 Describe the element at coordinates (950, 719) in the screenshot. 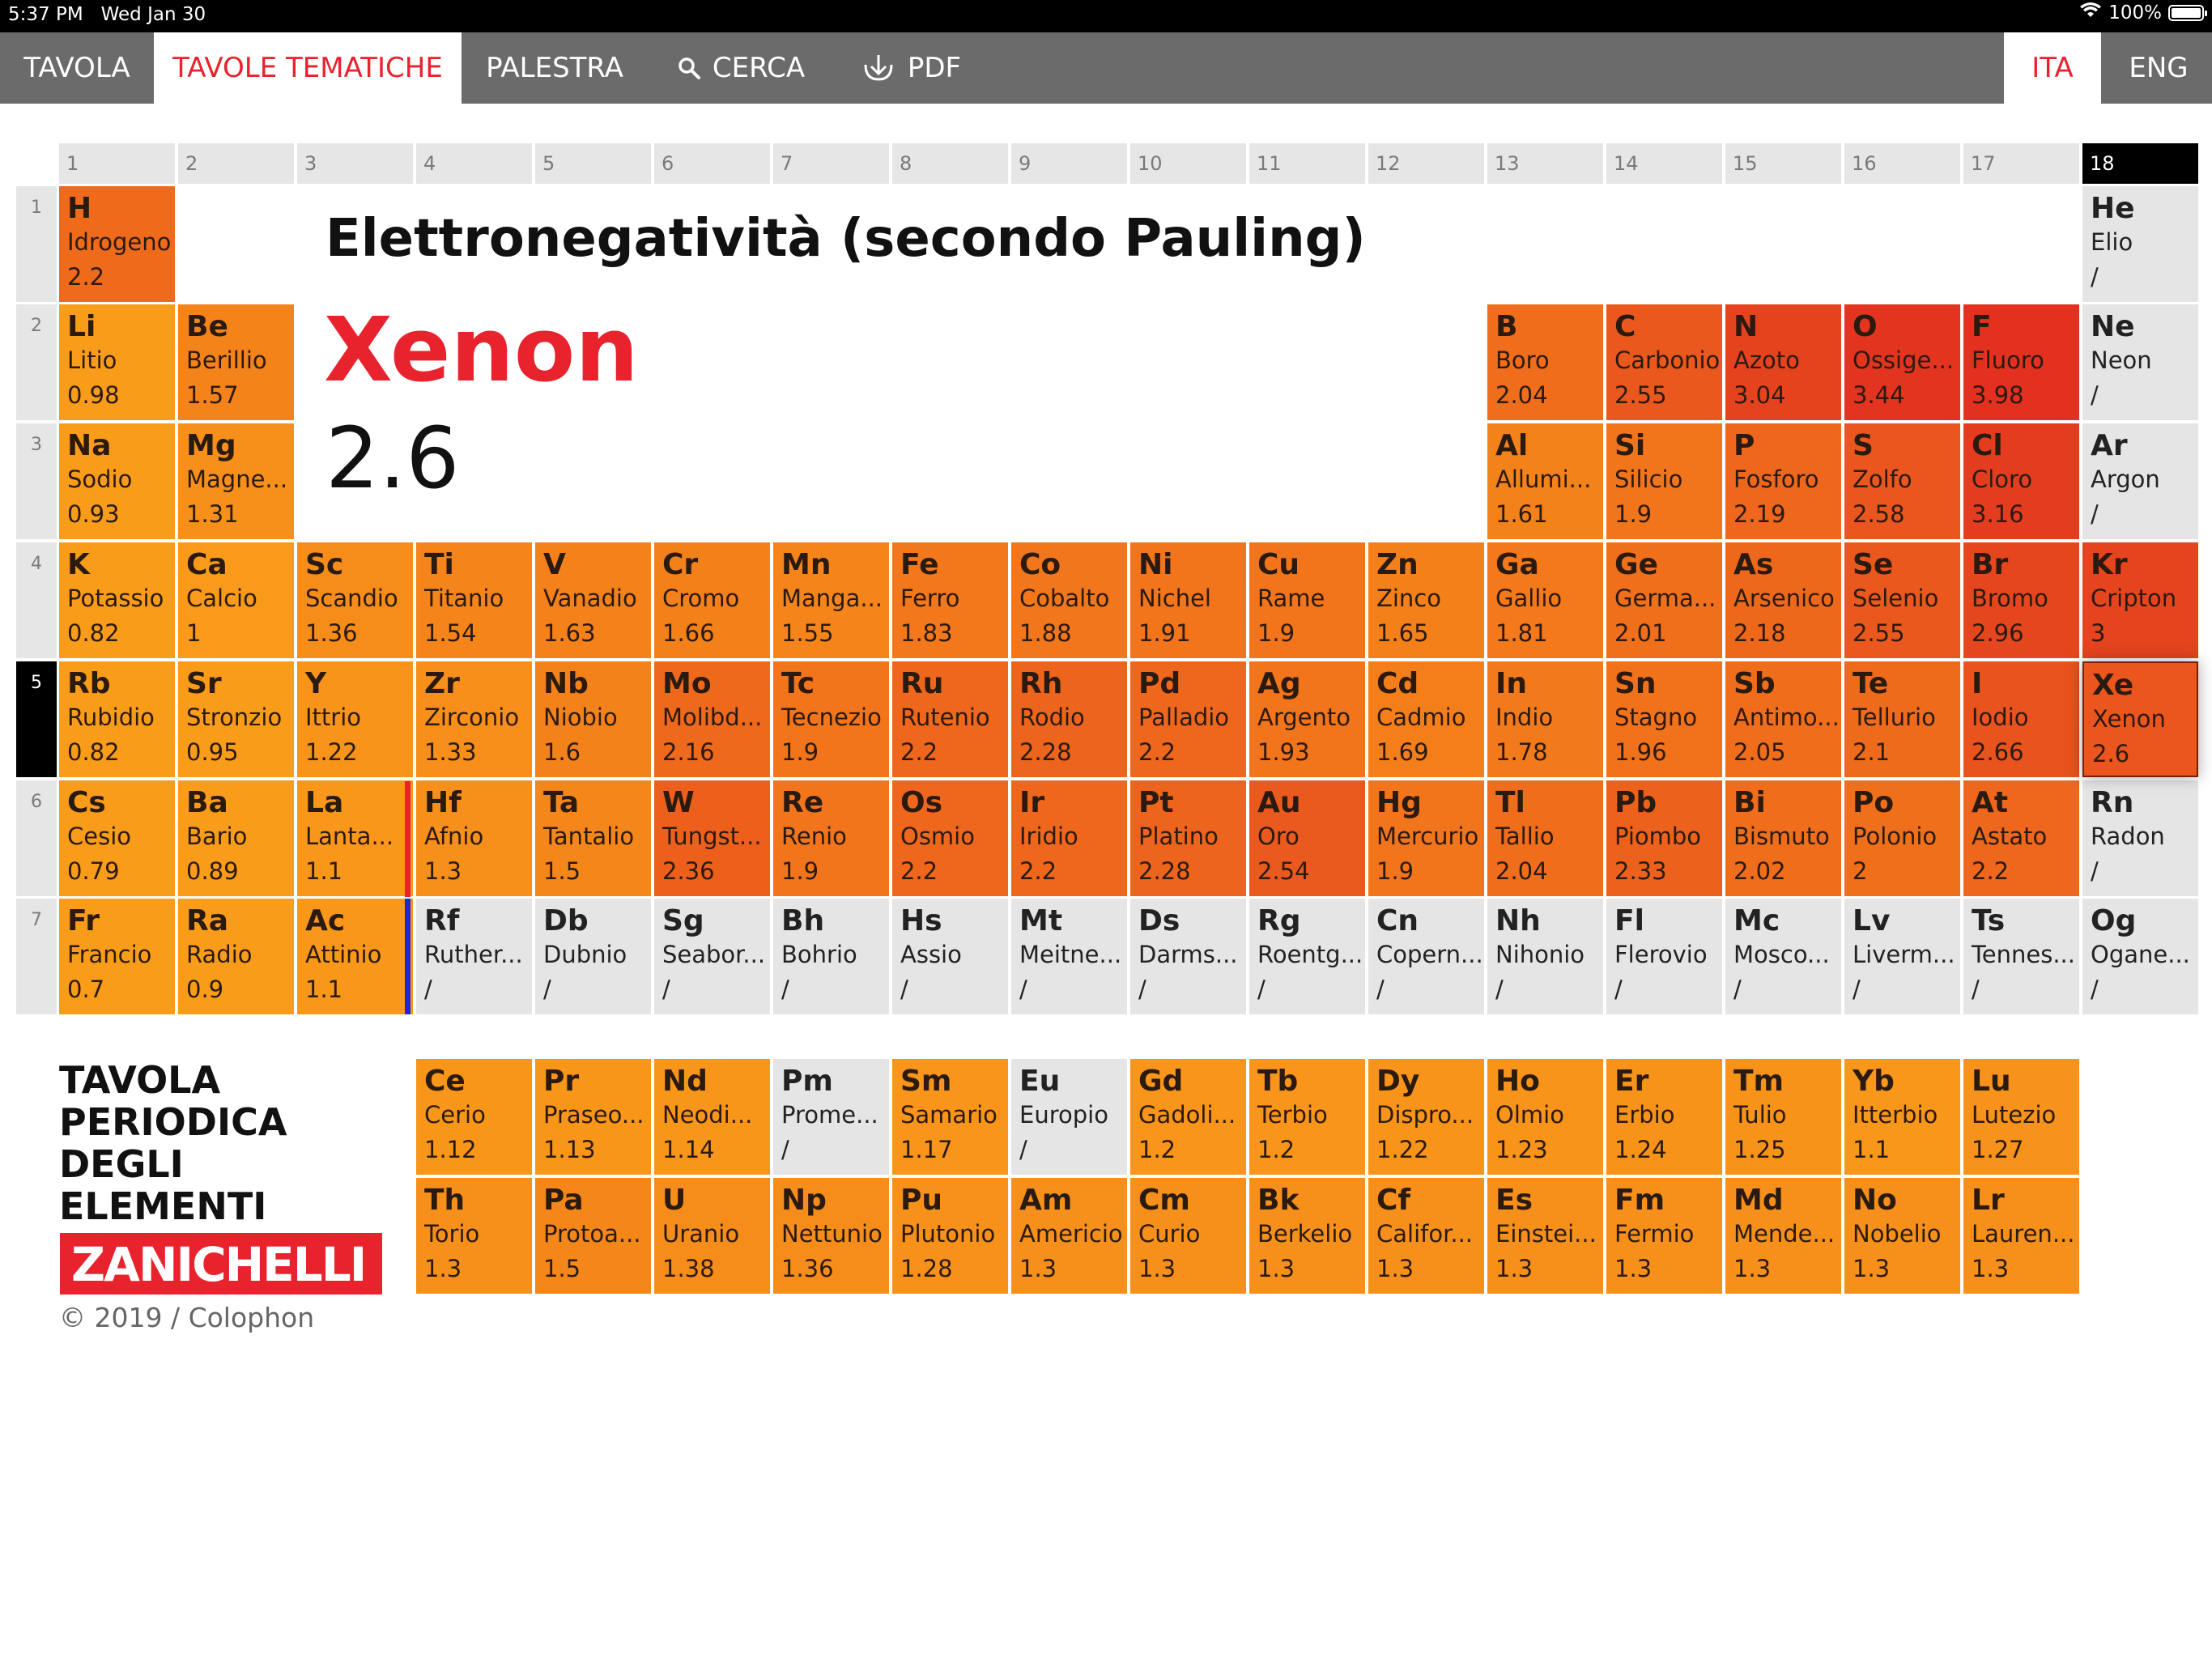

I see `element-cell-ru: Ru Rutenio 2.2` at that location.